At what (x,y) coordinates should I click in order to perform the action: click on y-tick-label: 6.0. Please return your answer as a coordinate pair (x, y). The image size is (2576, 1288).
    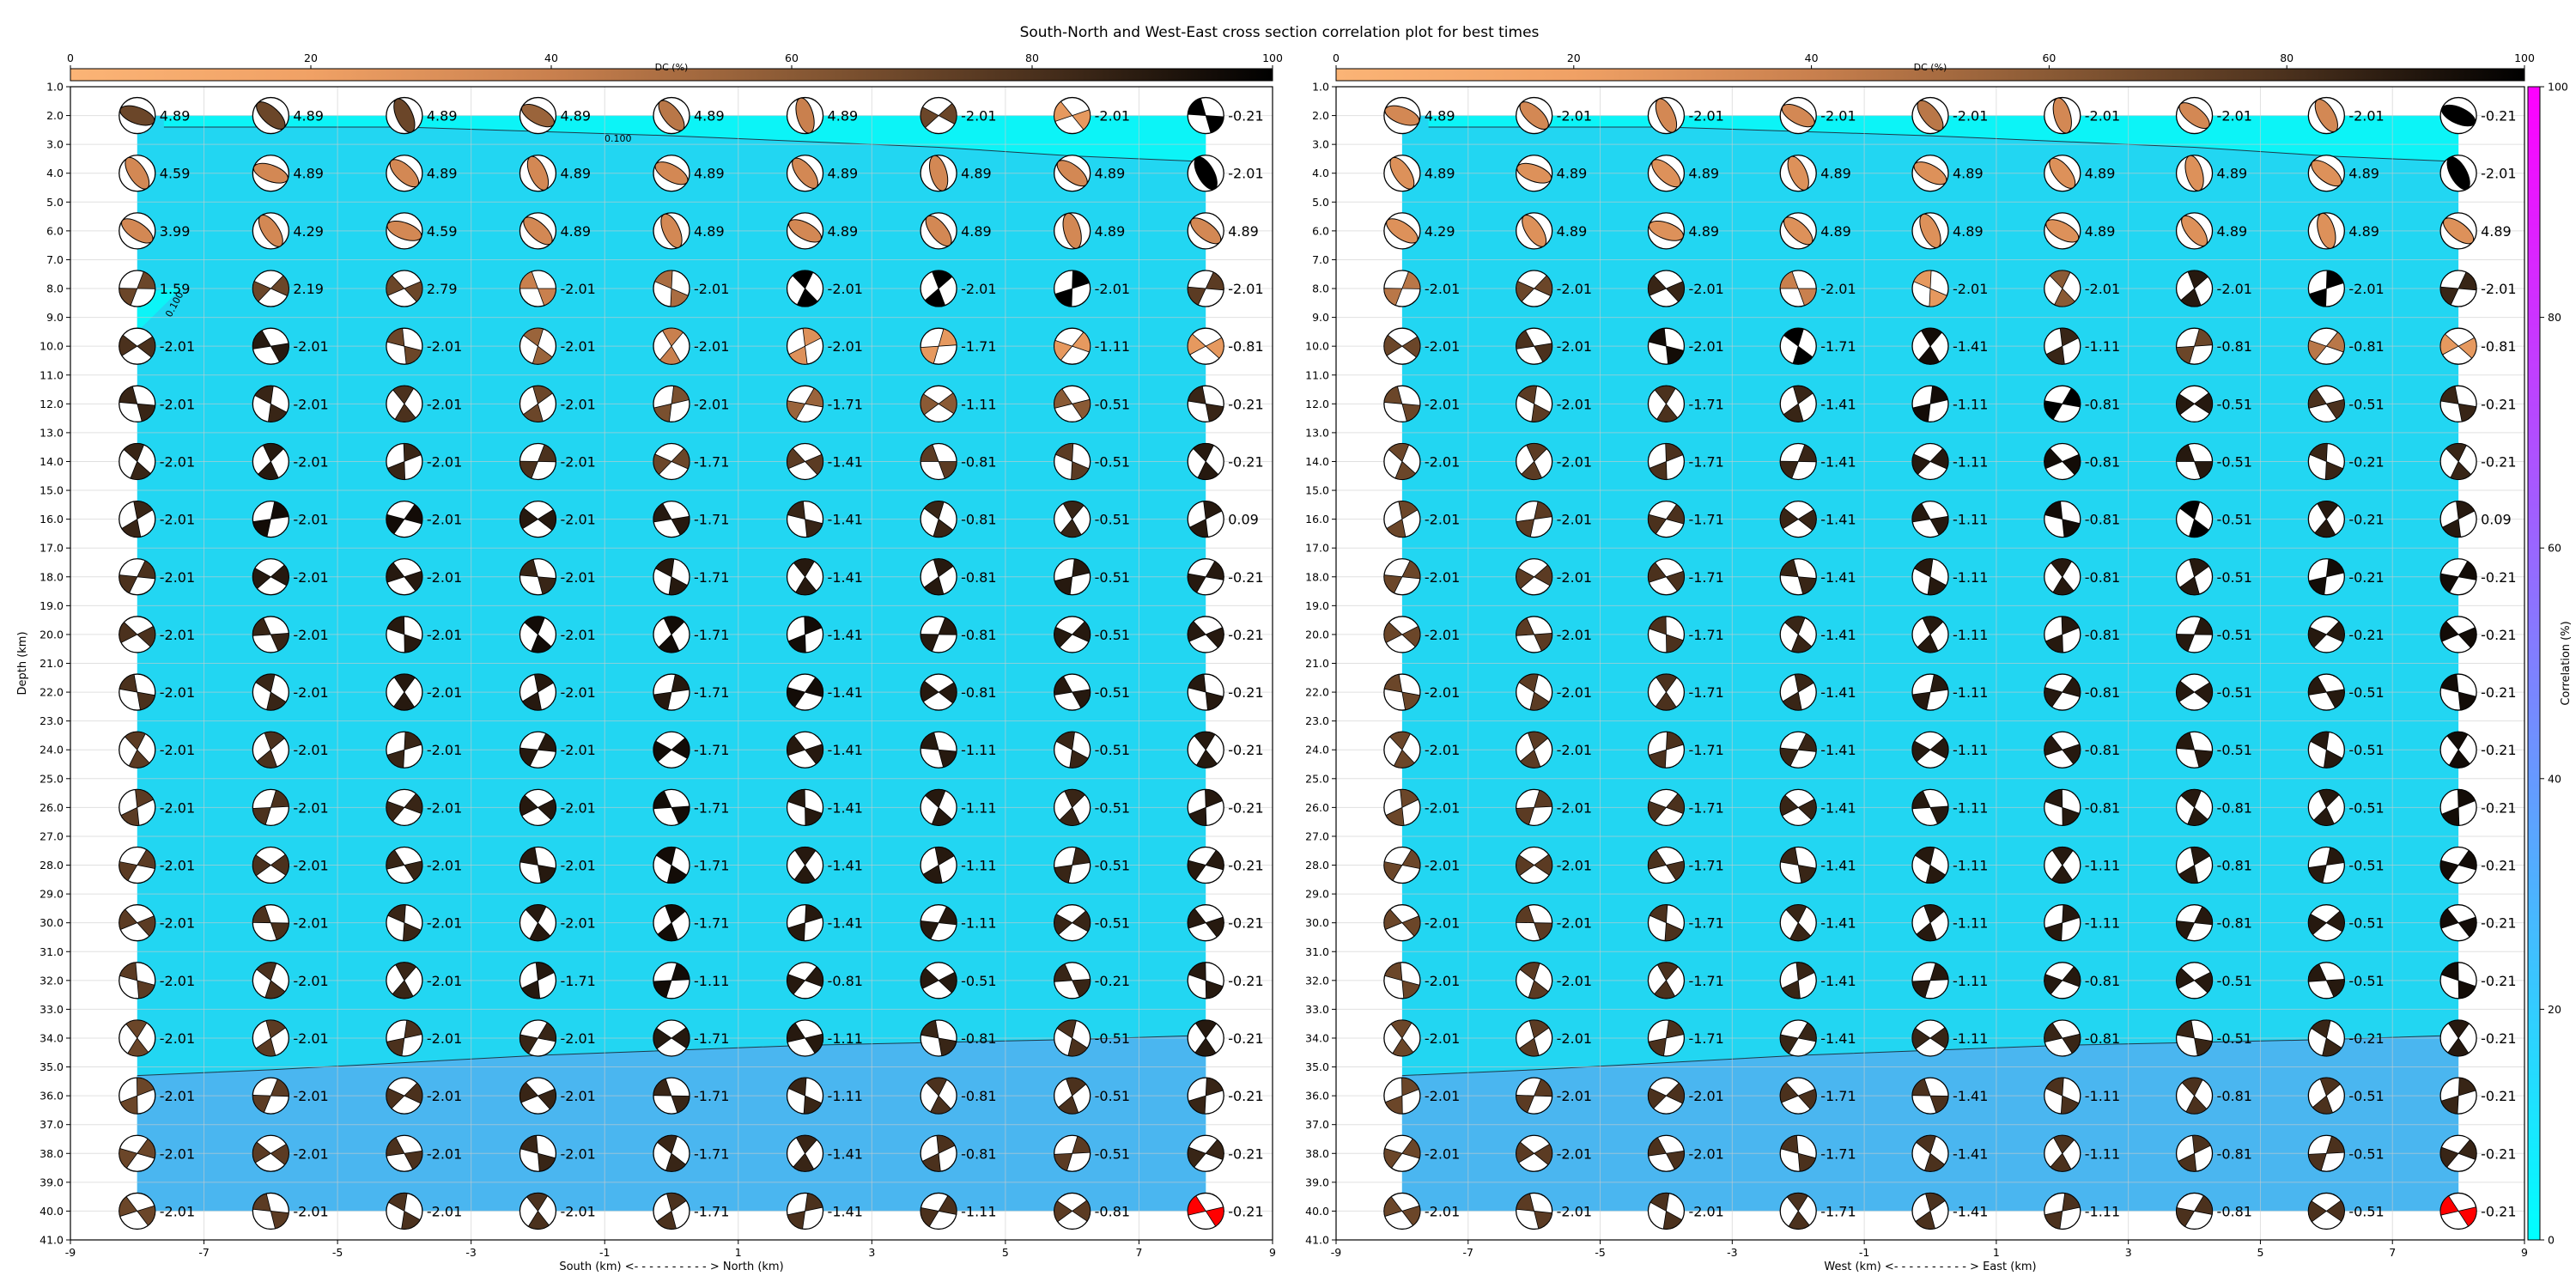
    Looking at the image, I should click on (55, 230).